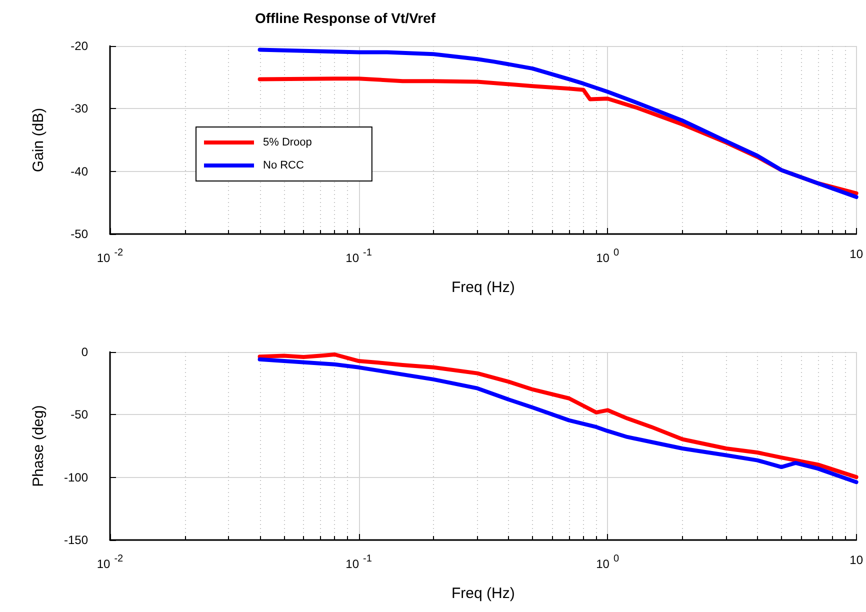 This screenshot has height=612, width=866. Describe the element at coordinates (79, 46) in the screenshot. I see `y-tick-label: -20` at that location.